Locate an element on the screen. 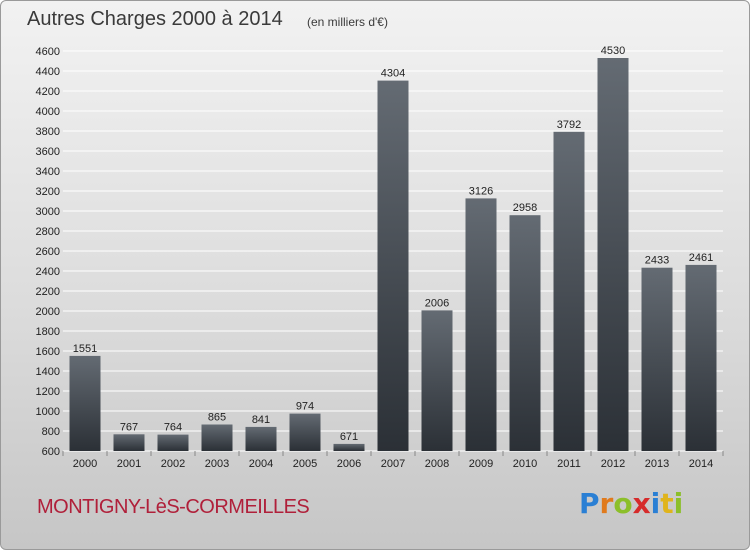 The image size is (750, 550). x-tick-label: 2005 is located at coordinates (305, 464).